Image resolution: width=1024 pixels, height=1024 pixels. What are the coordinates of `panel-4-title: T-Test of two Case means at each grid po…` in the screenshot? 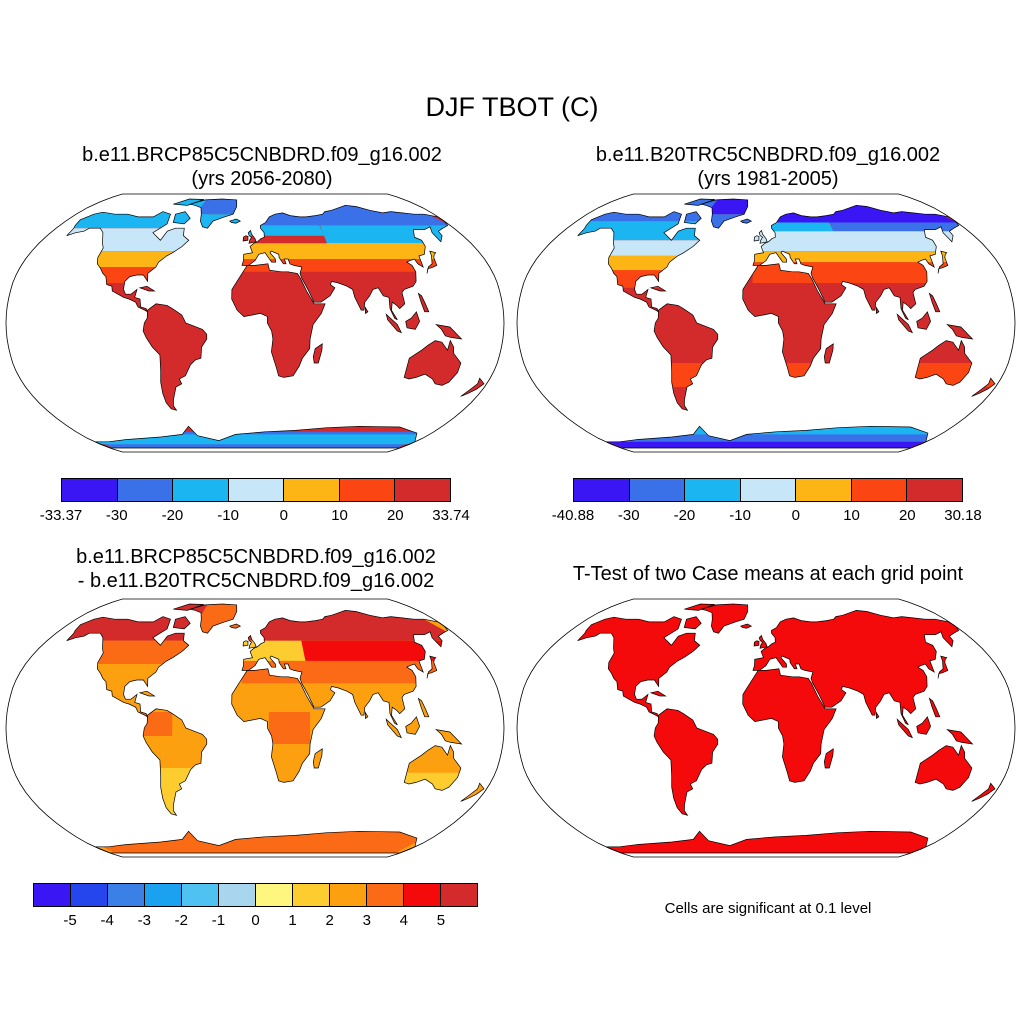 It's located at (768, 574).